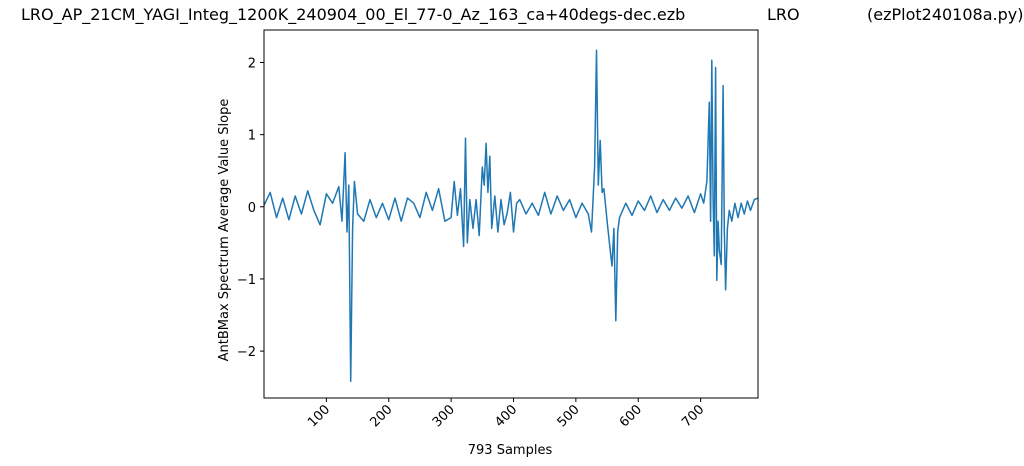 The width and height of the screenshot is (1024, 466). I want to click on y-tick-label: 0, so click(252, 208).